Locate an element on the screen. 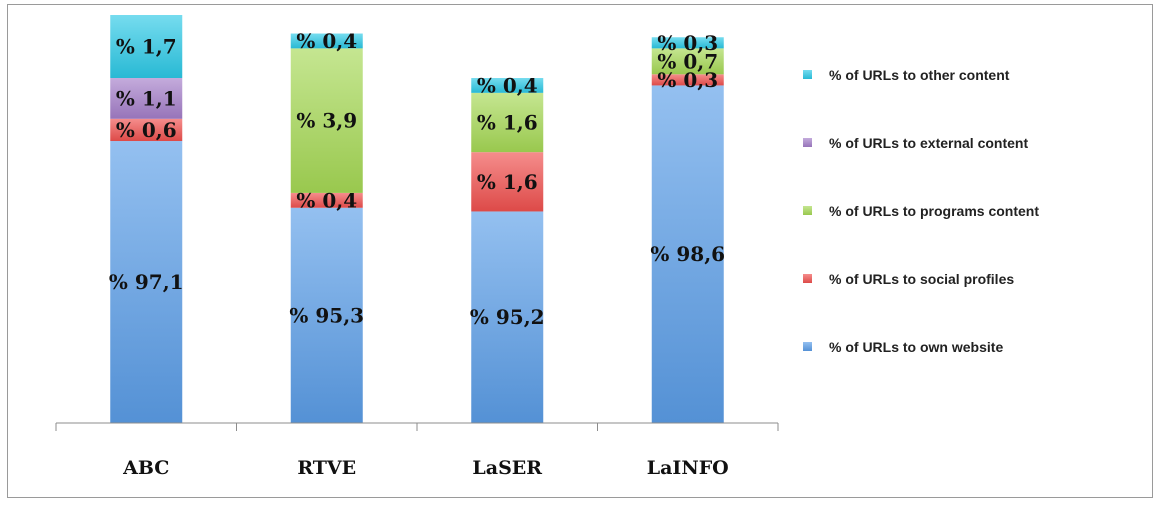 This screenshot has height=510, width=1164. segment-label-rtve-of-urls-to-programs-content: % 3,9 is located at coordinates (326, 121).